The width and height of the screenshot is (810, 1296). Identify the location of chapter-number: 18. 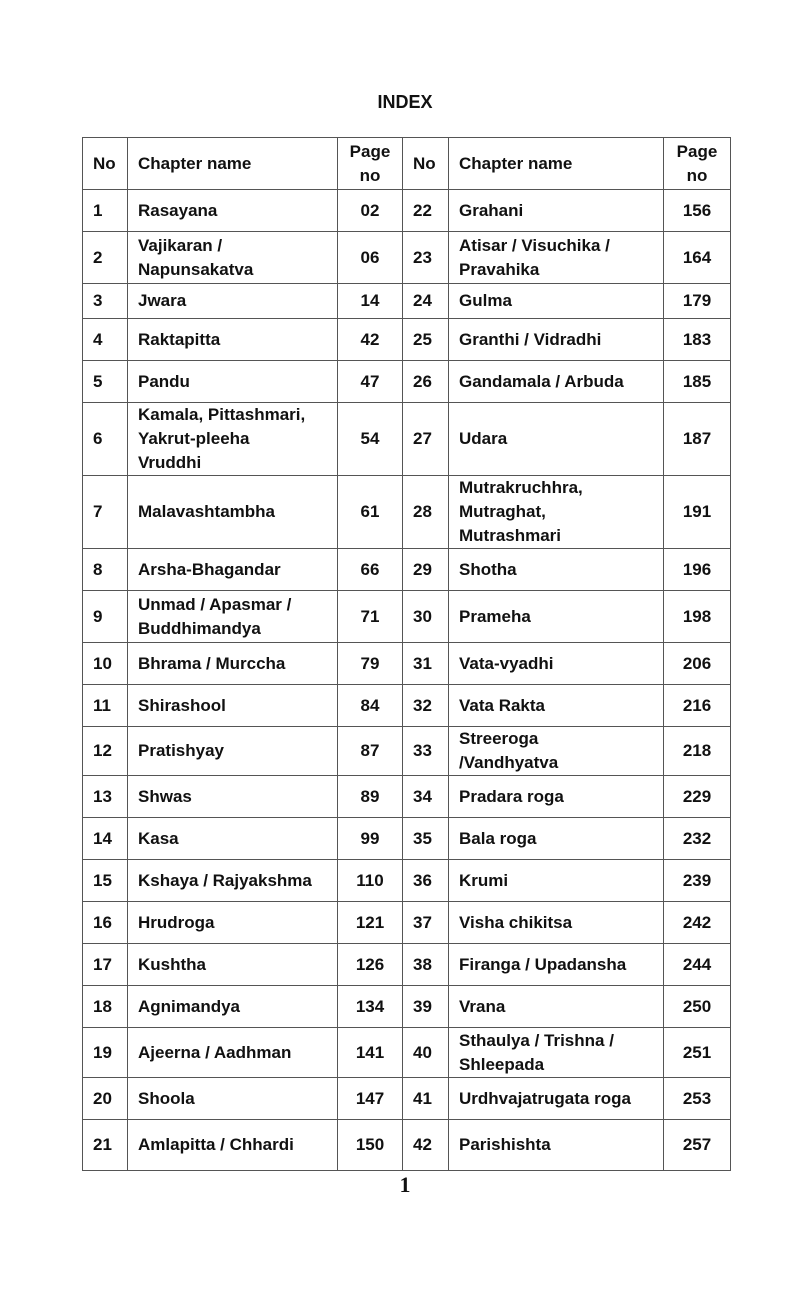
(105, 1006).